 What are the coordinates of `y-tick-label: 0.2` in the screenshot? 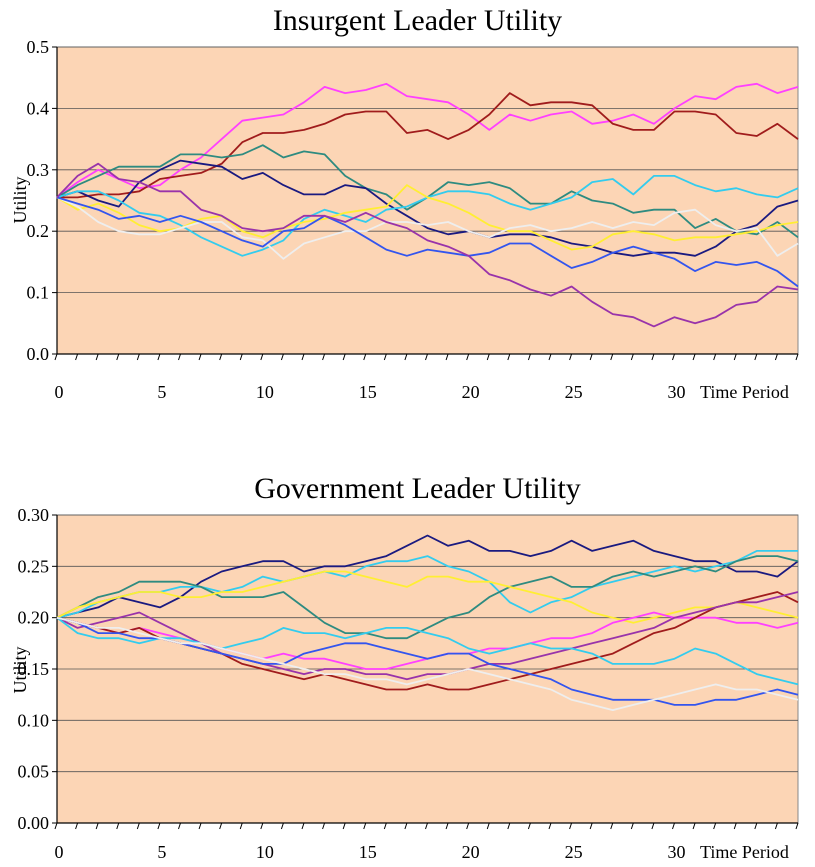 It's located at (38, 231).